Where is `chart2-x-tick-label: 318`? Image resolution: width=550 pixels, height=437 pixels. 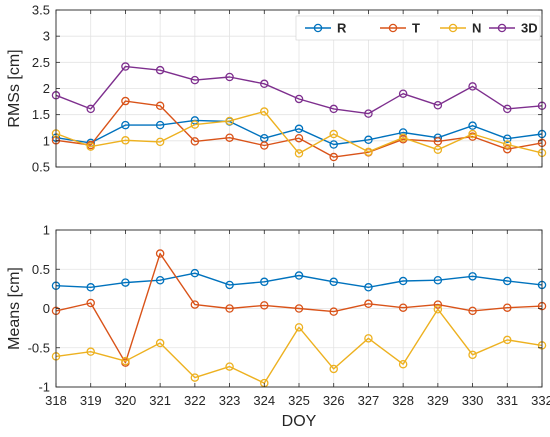
chart2-x-tick-label: 318 is located at coordinates (56, 400).